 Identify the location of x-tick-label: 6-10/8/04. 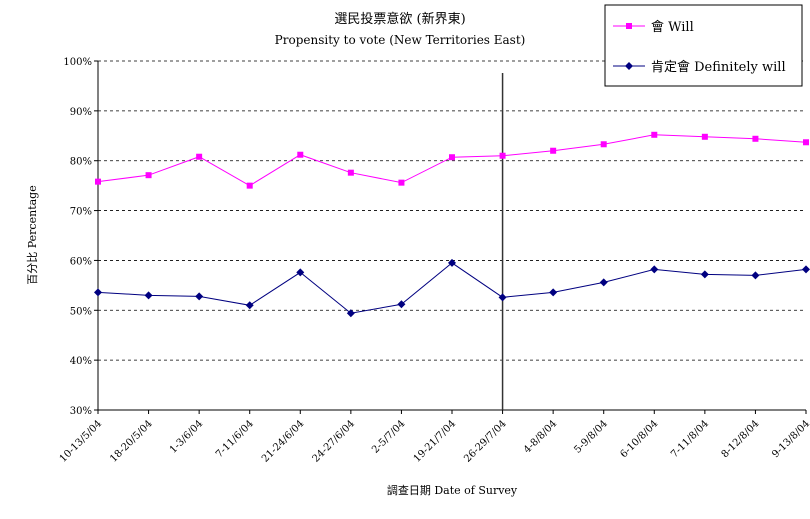
(639, 439).